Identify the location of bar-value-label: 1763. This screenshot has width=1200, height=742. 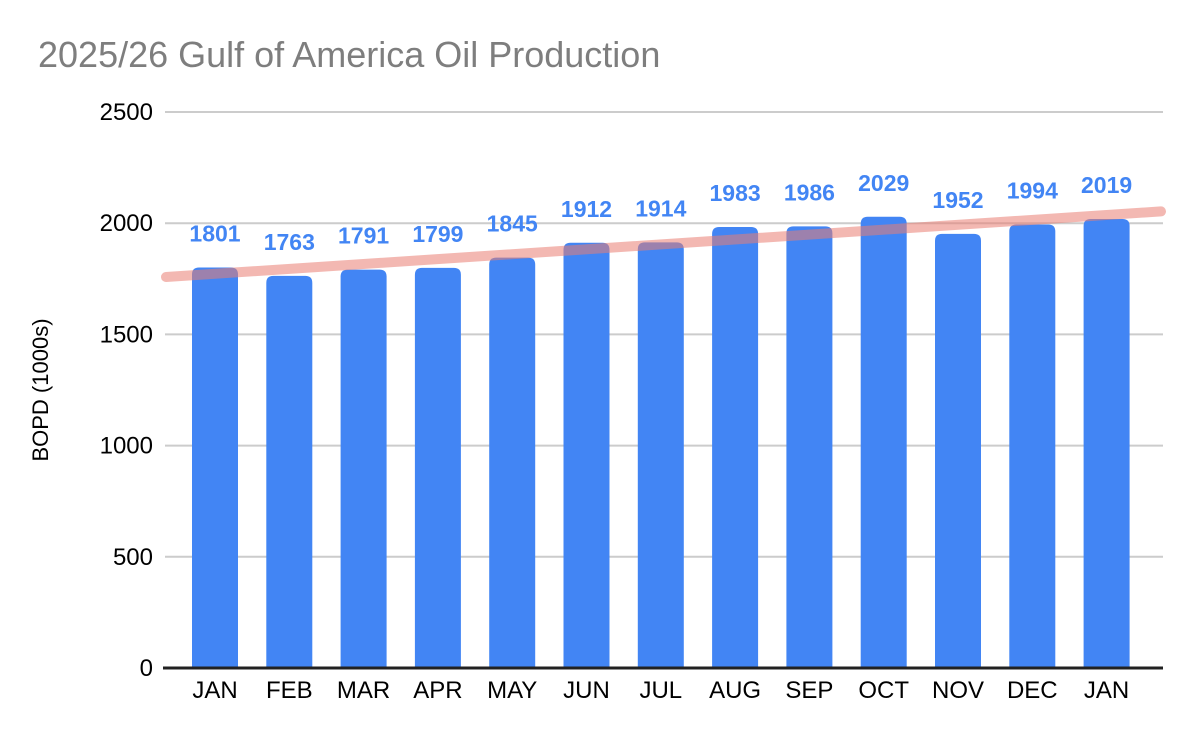
(289, 242).